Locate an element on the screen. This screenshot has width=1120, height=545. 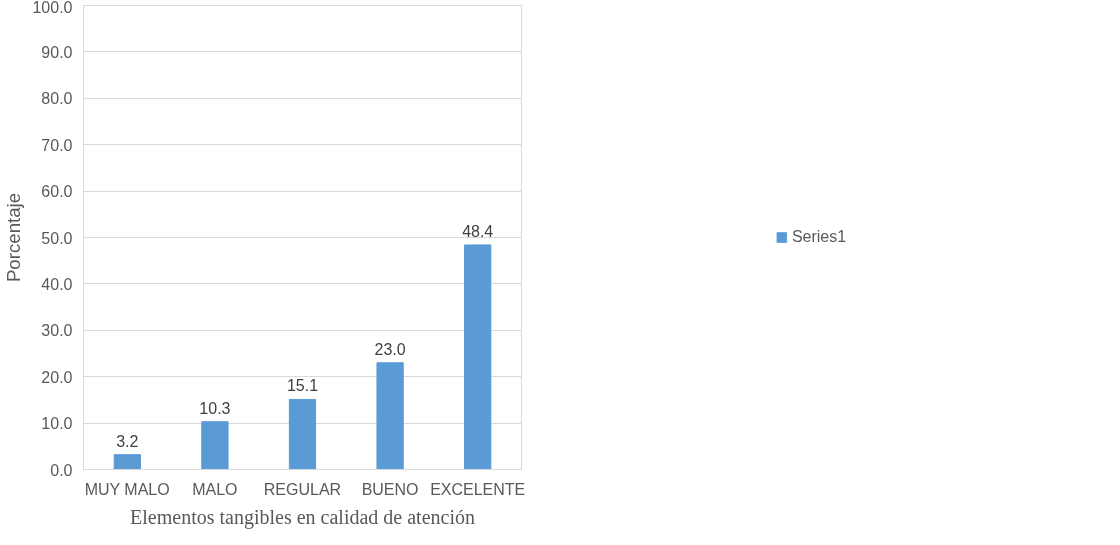
y-tick-label: 20.0 is located at coordinates (57, 377).